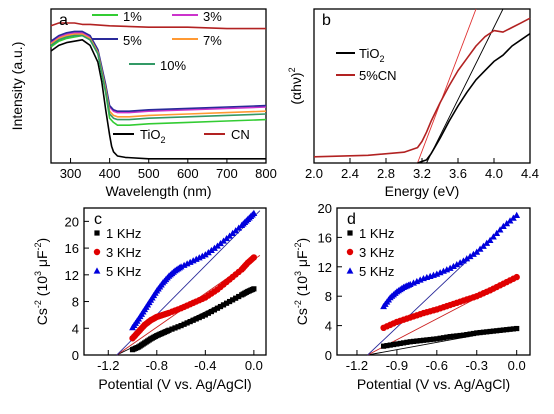 This screenshot has width=554, height=414. I want to click on panel-c-x-axis-label: Potential (V vs. Ag/AgCl), so click(174, 384).